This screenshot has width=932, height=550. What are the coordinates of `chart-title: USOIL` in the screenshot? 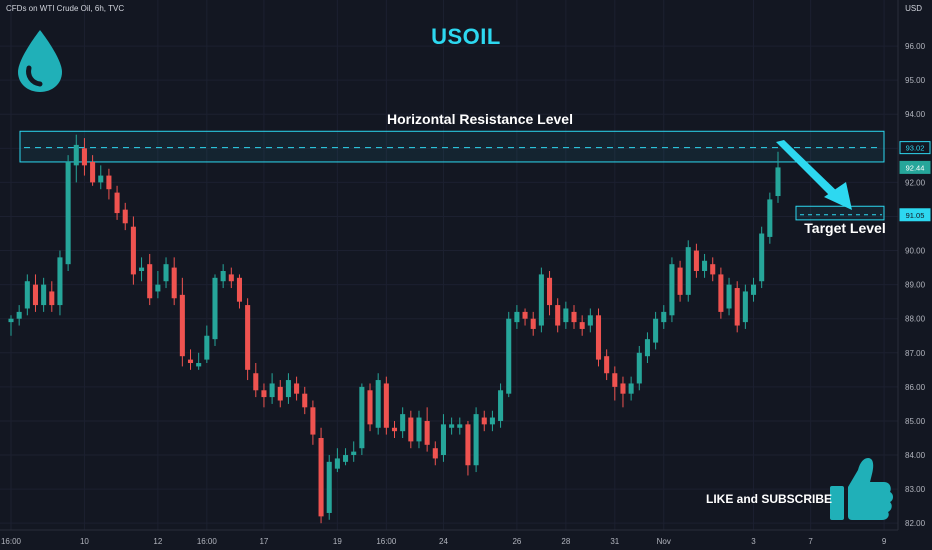 It's located at (466, 36).